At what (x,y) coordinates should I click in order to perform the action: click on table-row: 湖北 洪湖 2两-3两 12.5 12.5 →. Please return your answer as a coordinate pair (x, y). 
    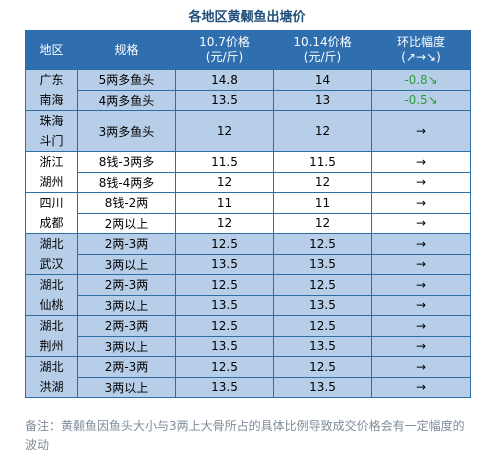
    Looking at the image, I should click on (248, 377).